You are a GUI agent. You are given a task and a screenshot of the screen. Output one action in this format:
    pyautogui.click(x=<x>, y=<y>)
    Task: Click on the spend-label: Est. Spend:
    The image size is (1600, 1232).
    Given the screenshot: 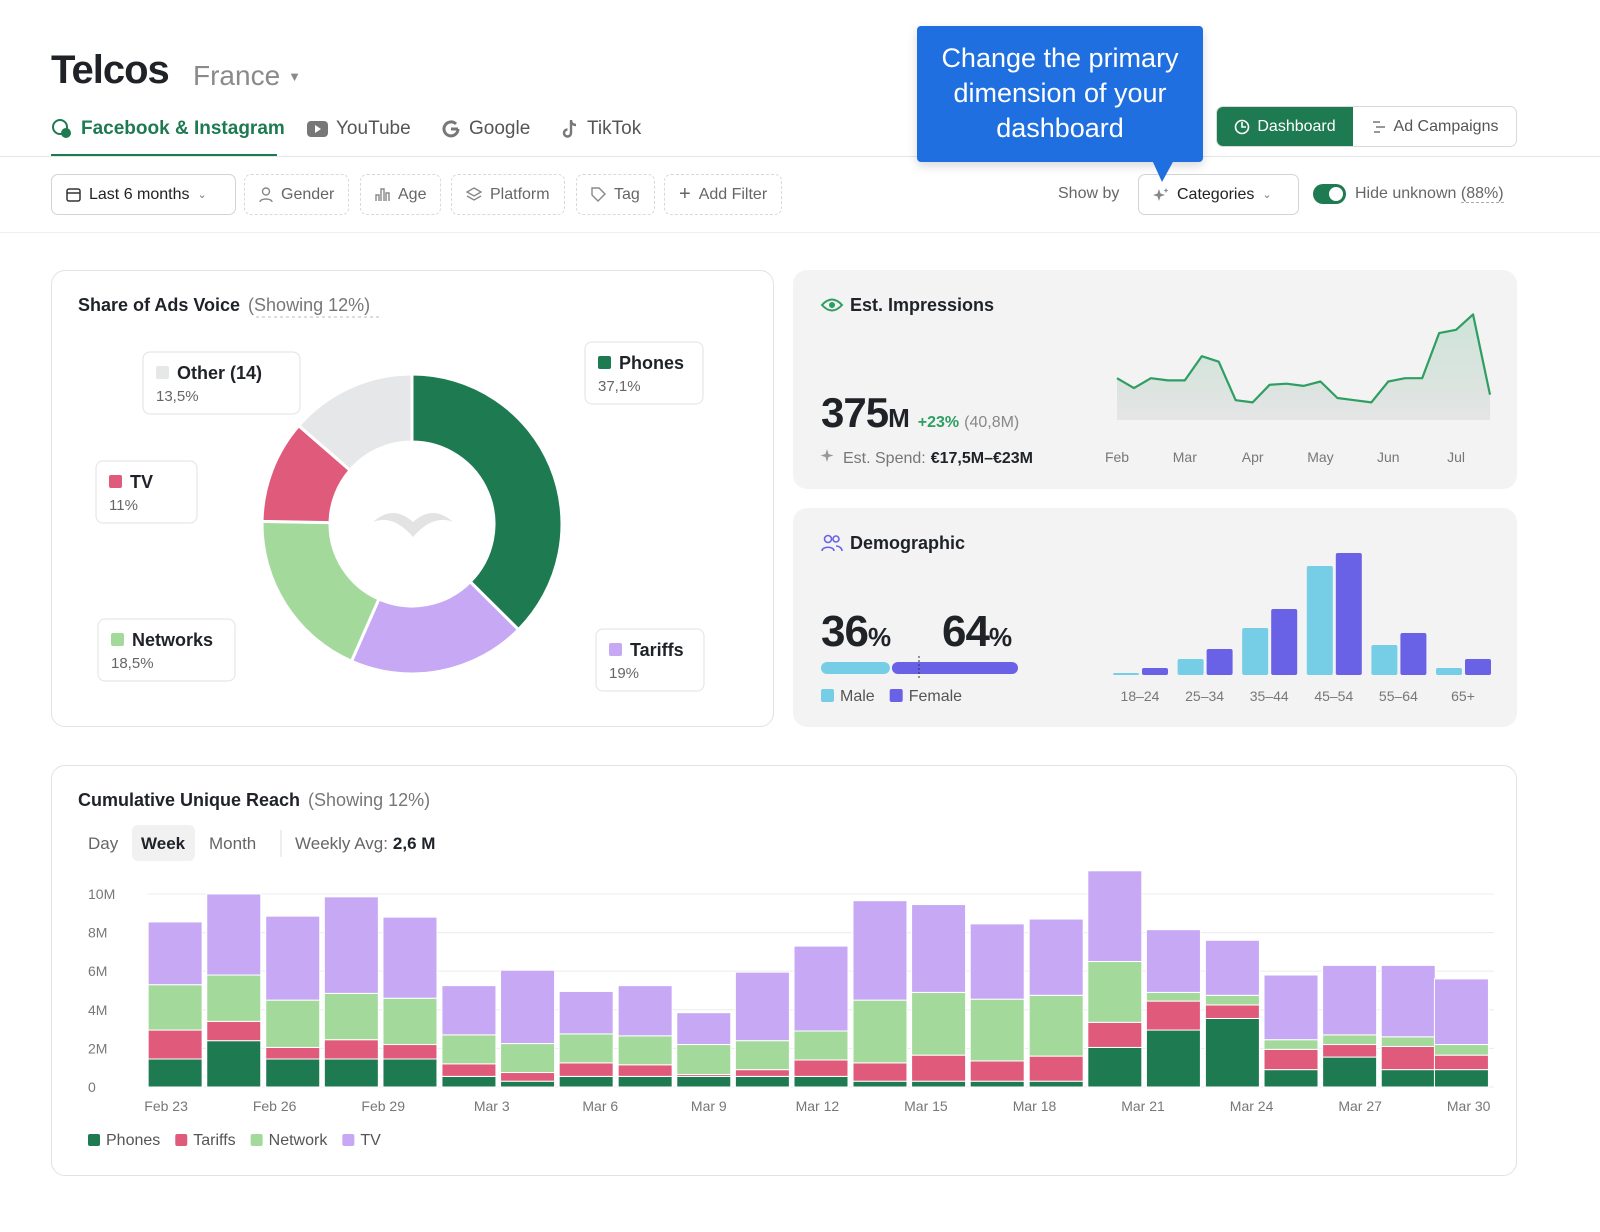 What is the action you would take?
    pyautogui.click(x=884, y=458)
    